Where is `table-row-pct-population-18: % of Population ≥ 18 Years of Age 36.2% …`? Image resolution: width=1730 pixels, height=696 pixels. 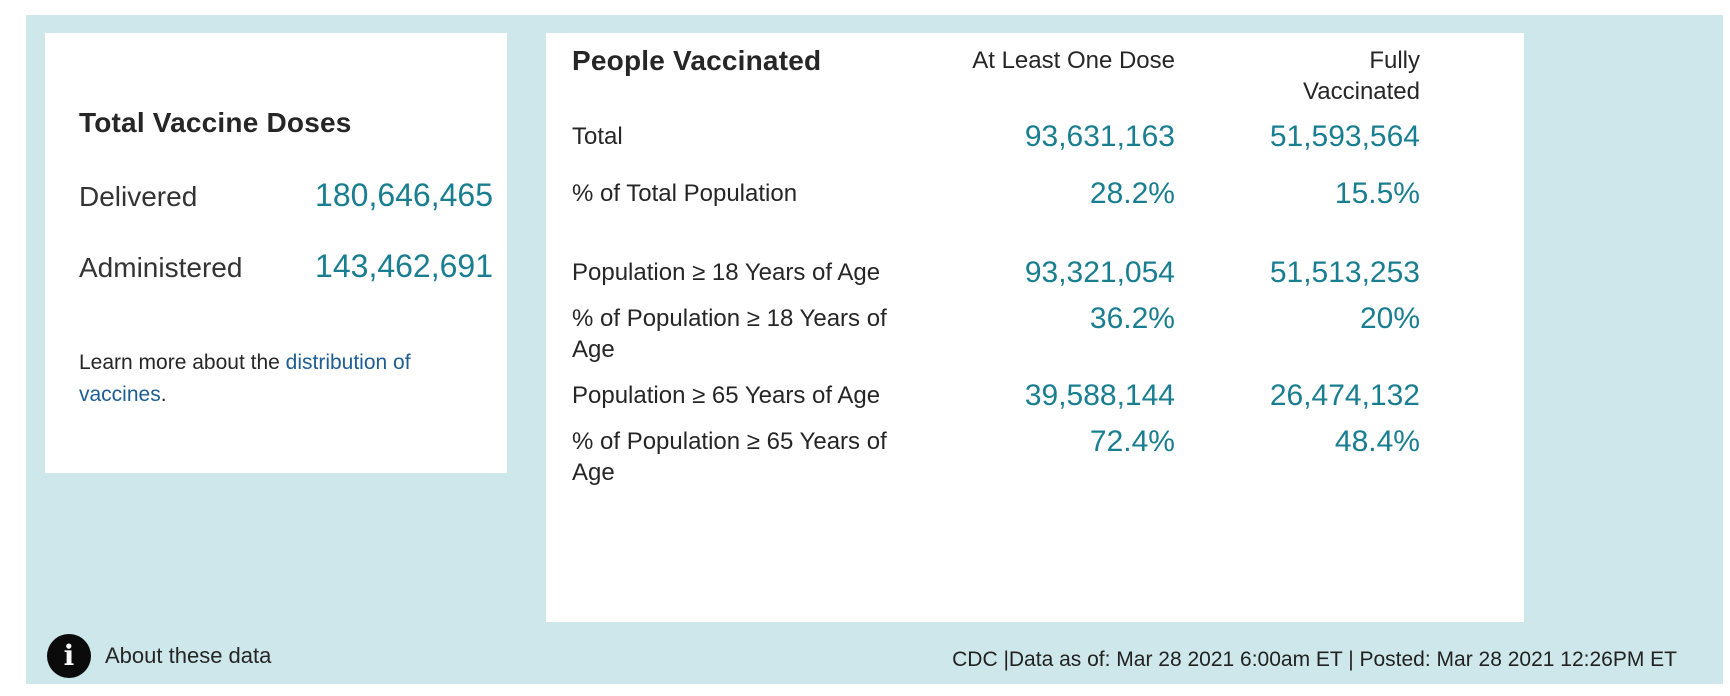
table-row-pct-population-18: % of Population ≥ 18 Years of Age 36.2% … is located at coordinates (996, 334).